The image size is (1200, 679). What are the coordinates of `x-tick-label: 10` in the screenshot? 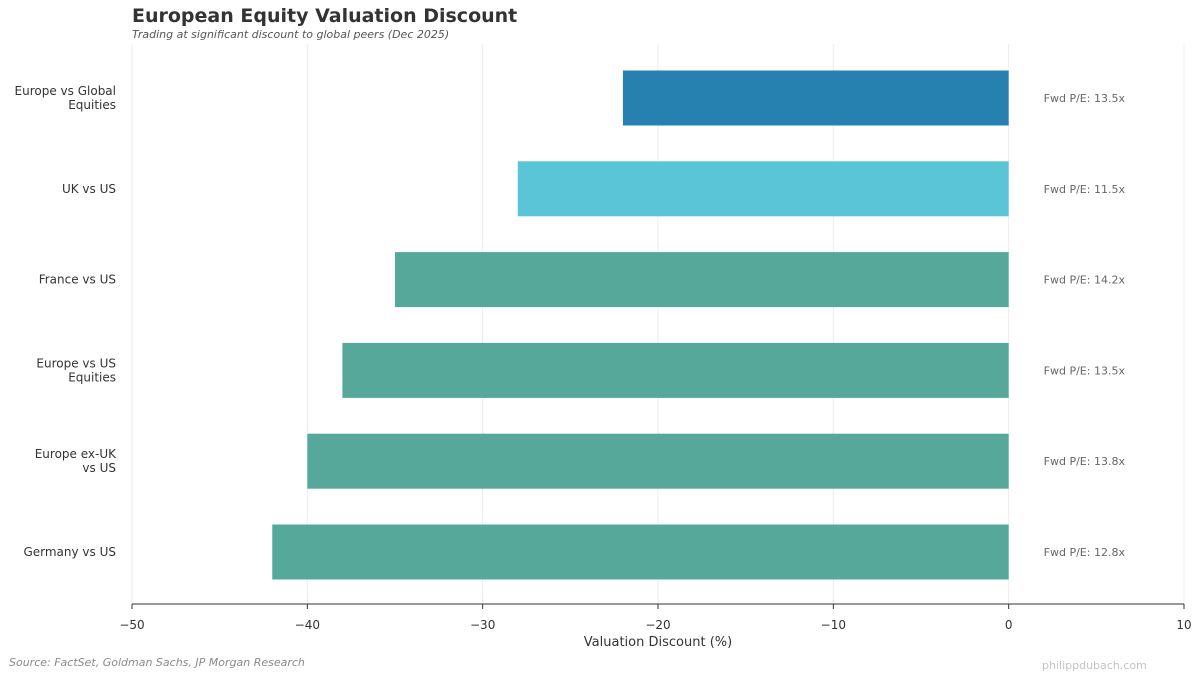 It's located at (1183, 625).